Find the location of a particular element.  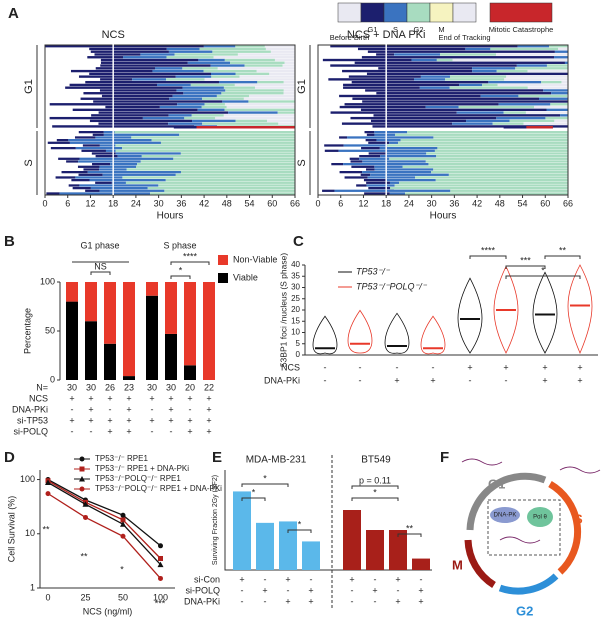

y-axis-title: Surviving Fraction 2Gy (SF2) is located at coordinates (215, 520).